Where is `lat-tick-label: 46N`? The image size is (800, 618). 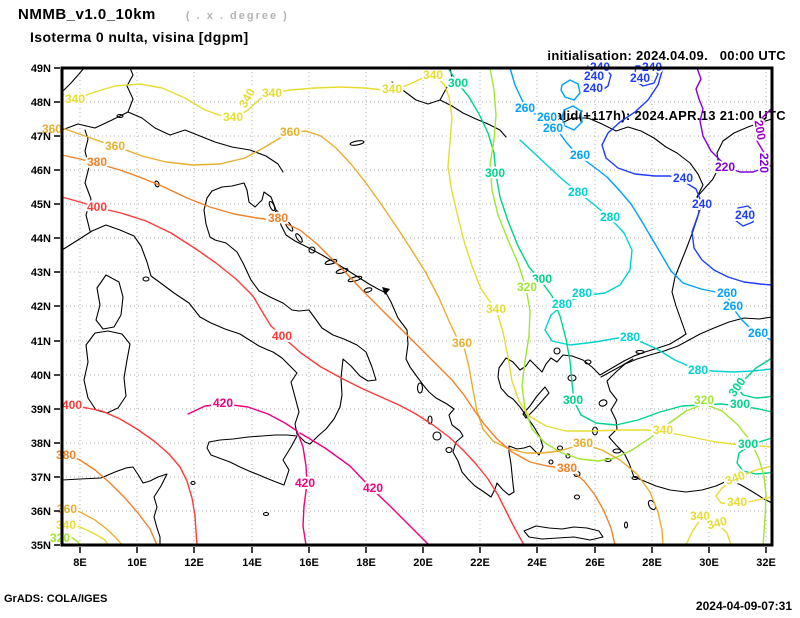
lat-tick-label: 46N is located at coordinates (41, 171).